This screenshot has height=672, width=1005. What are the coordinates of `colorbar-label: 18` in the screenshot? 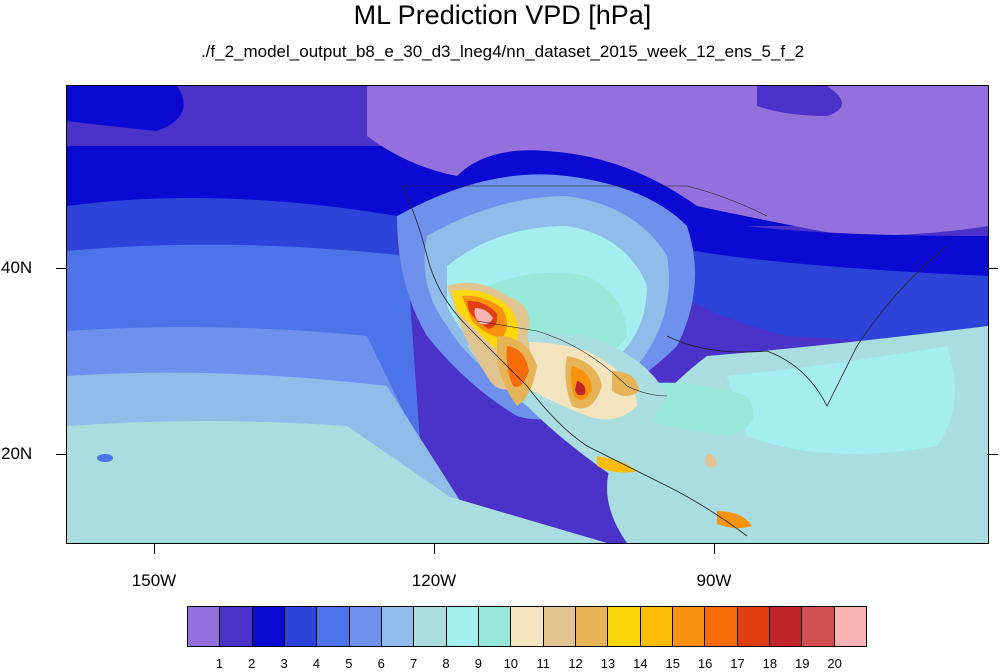 It's located at (770, 663).